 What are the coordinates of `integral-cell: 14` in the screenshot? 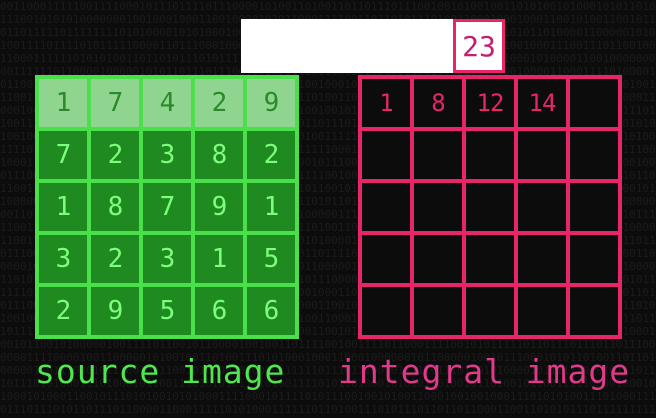 It's located at (542, 103).